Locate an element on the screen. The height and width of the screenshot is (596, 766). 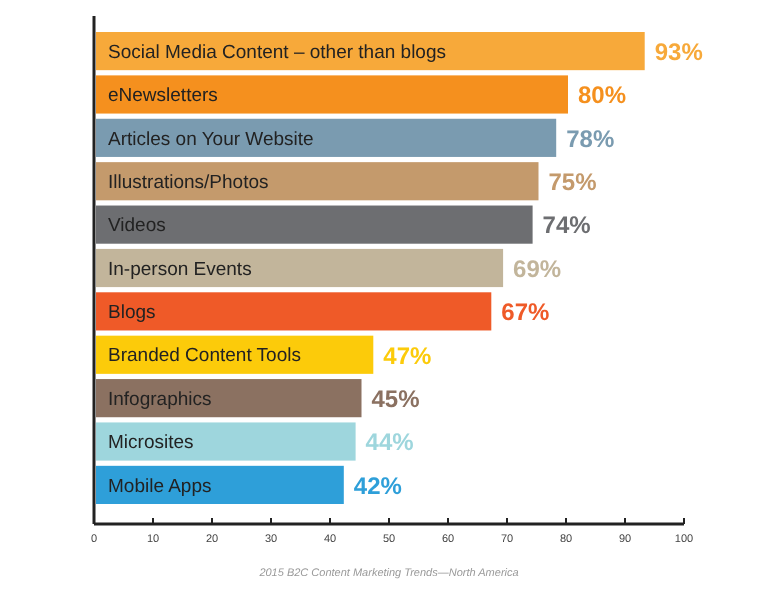
y-tick-label: Branded Content Tools is located at coordinates (205, 356).